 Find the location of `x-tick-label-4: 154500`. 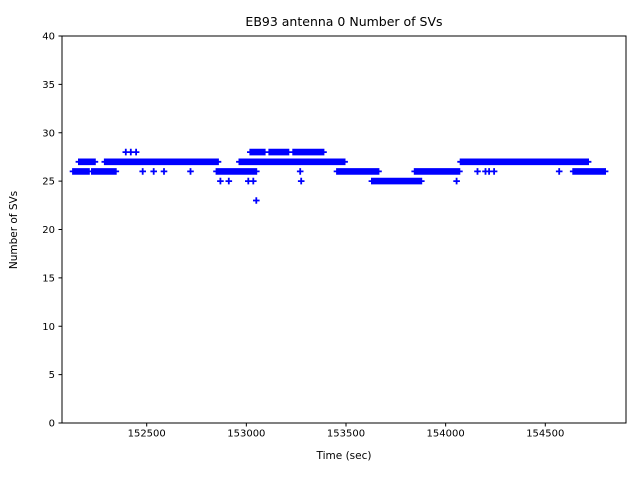

x-tick-label-4: 154500 is located at coordinates (545, 433).